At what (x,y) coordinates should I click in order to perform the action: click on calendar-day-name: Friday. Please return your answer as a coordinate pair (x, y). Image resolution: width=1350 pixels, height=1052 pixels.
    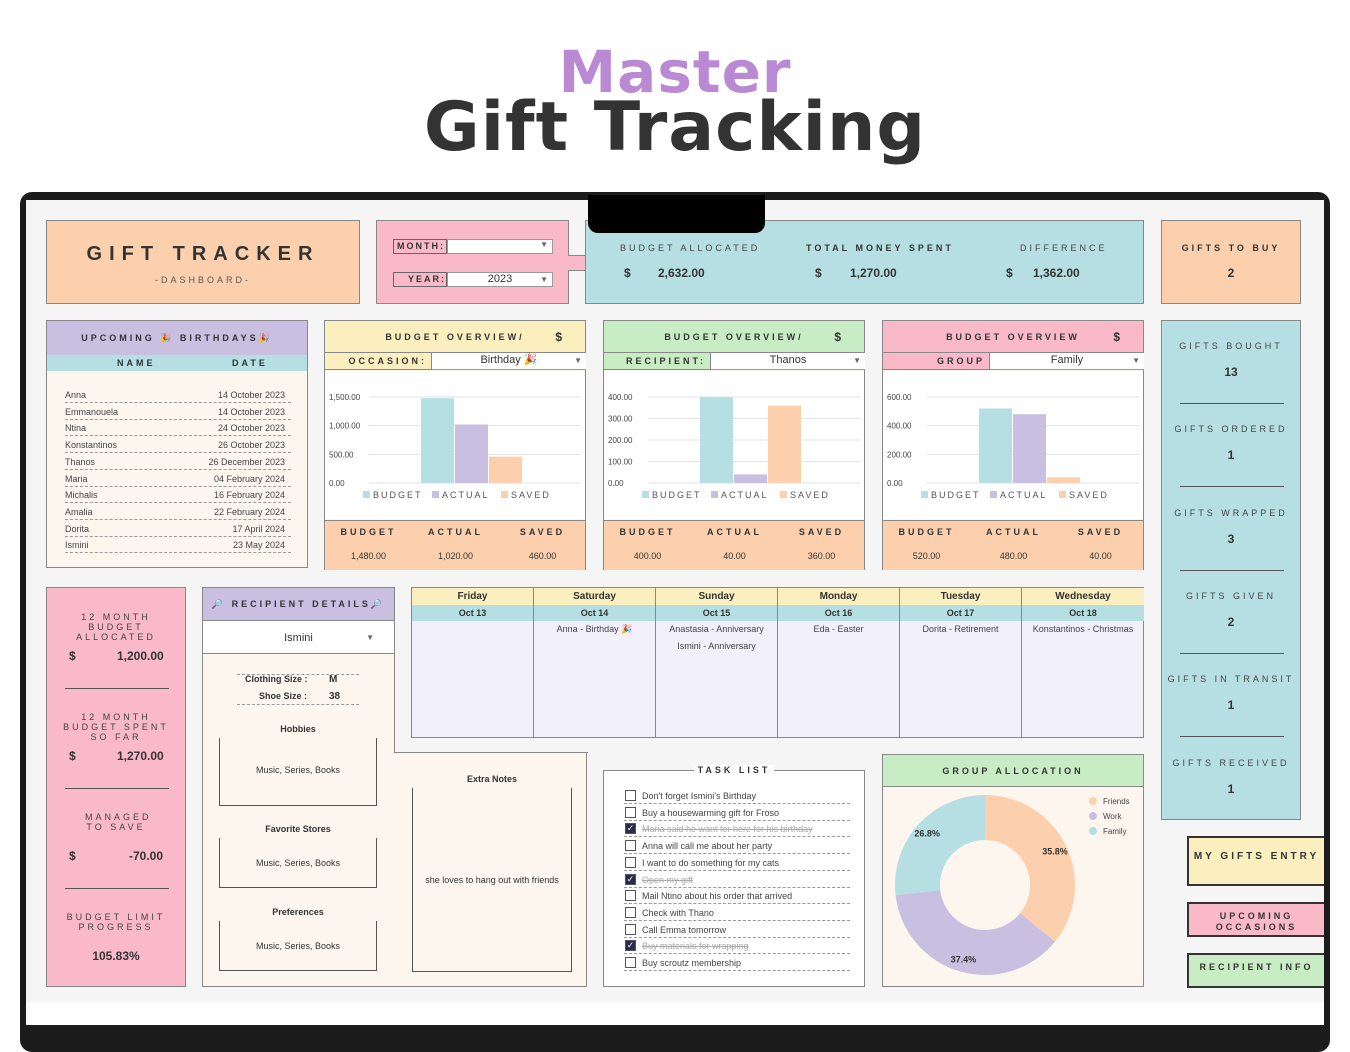
    Looking at the image, I should click on (472, 596).